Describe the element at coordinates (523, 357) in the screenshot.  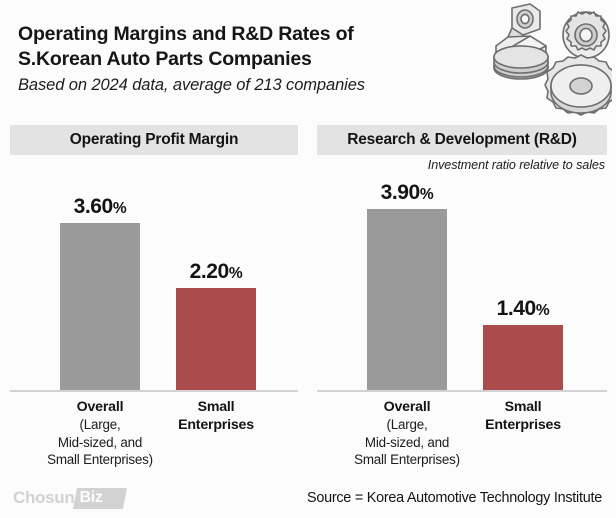
I see `bar-small-enterprises-rnd` at that location.